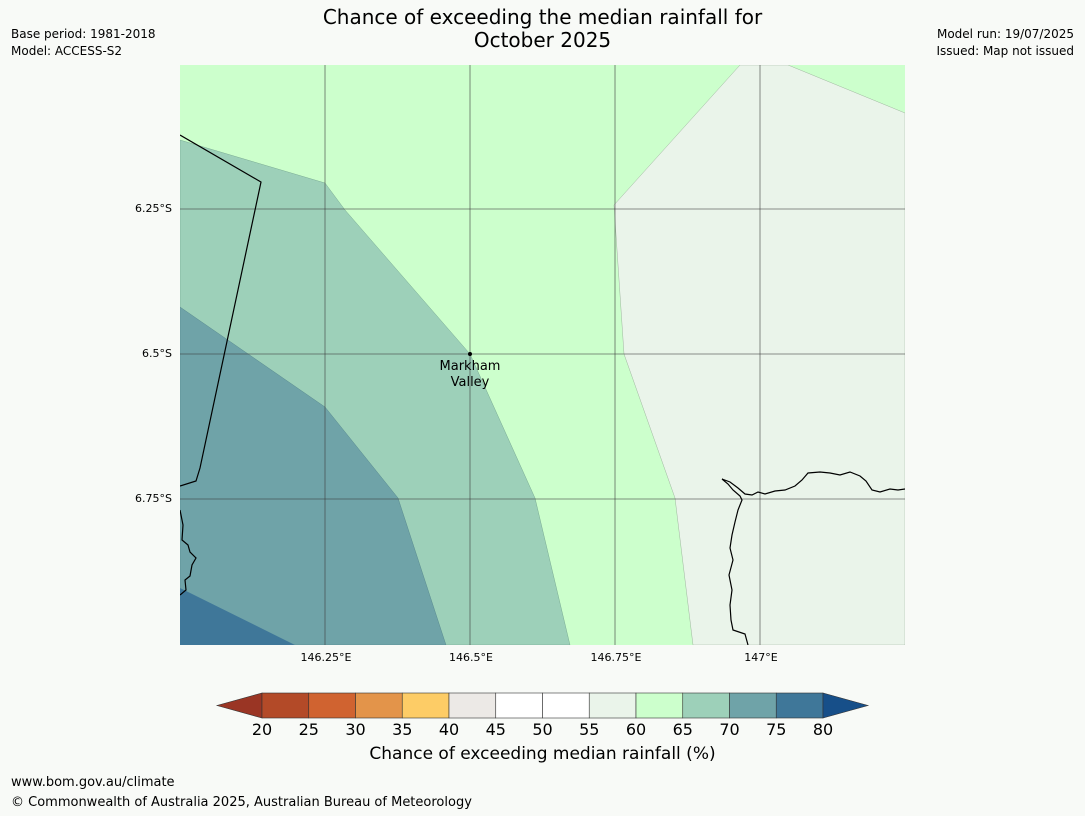 This screenshot has width=1085, height=816. Describe the element at coordinates (262, 729) in the screenshot. I see `colorbar-tick-label: 20` at that location.